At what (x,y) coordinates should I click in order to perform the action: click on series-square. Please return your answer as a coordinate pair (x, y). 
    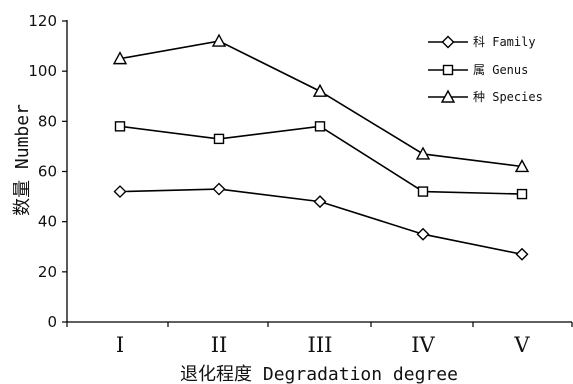
    Looking at the image, I should click on (321, 160).